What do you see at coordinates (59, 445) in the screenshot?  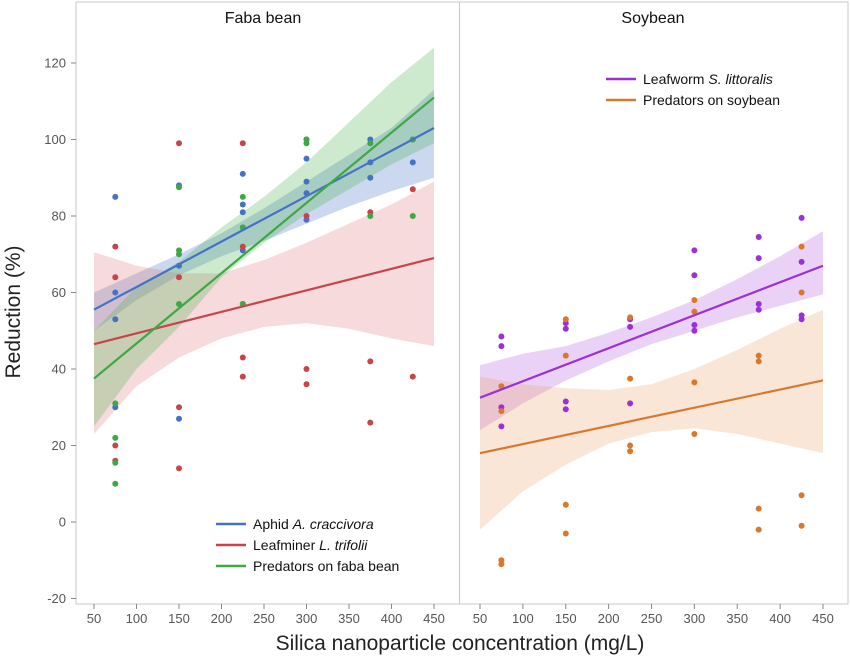 I see `y-tick-label: 20` at bounding box center [59, 445].